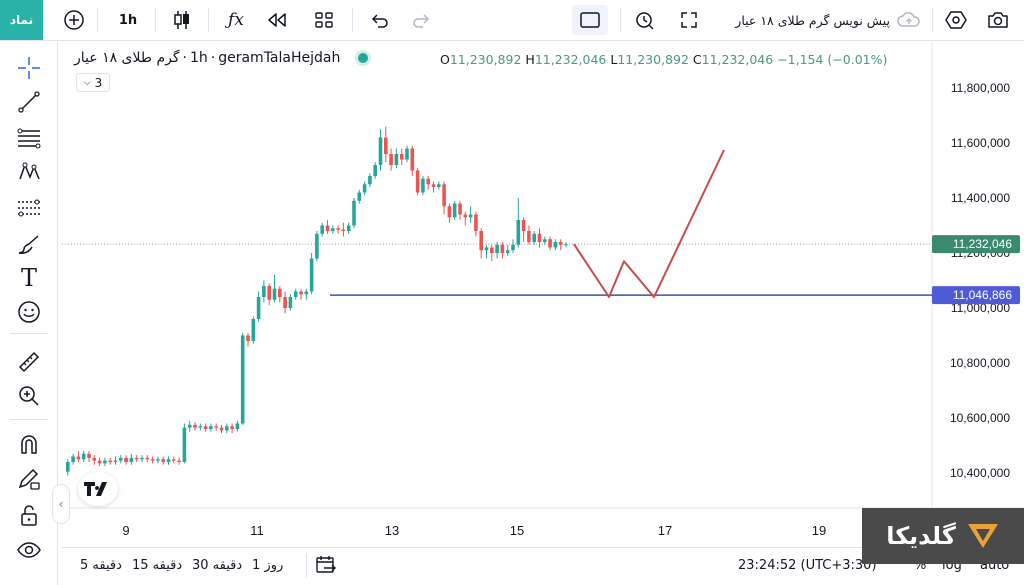 The width and height of the screenshot is (1024, 585). I want to click on goto-date-button, so click(326, 567).